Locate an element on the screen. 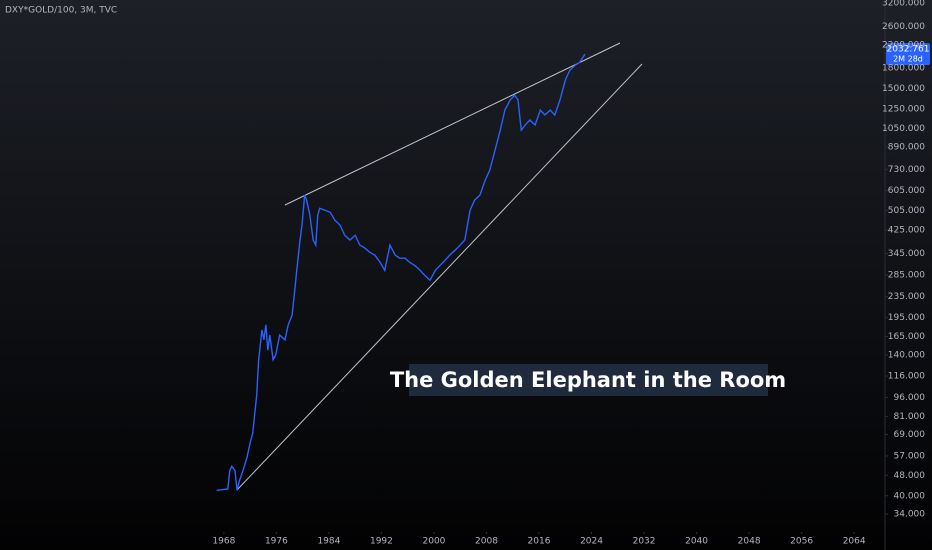  x-tick-label: 2048 is located at coordinates (749, 542).